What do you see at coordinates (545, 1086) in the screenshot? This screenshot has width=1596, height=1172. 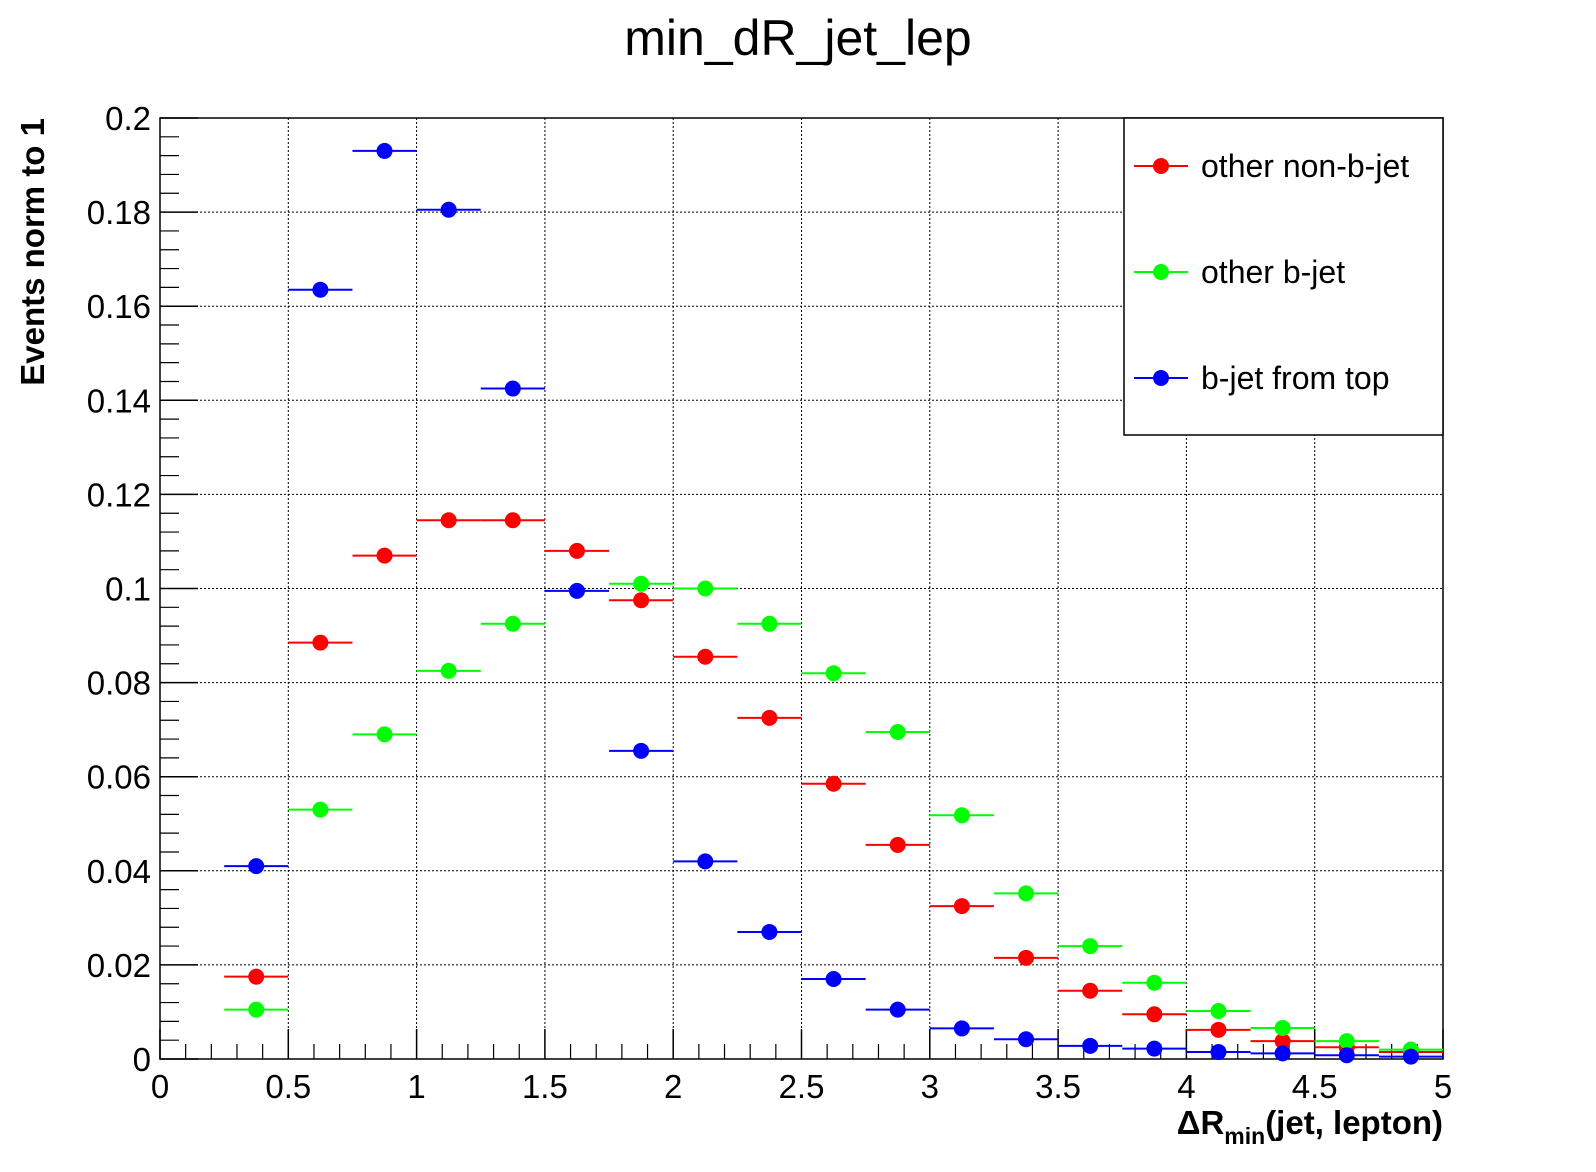 I see `x-tick-label: 1.5` at bounding box center [545, 1086].